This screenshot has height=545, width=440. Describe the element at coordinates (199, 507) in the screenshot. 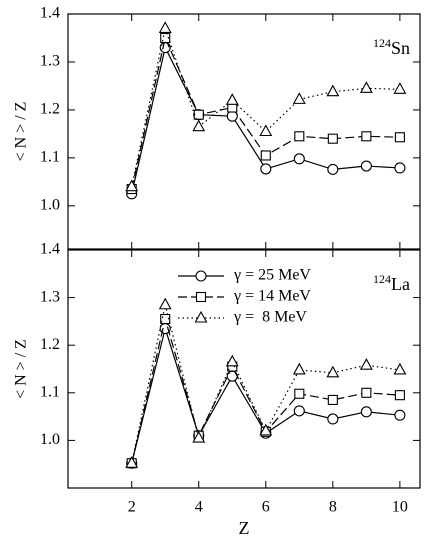

I see `x-tick-label: 4` at that location.